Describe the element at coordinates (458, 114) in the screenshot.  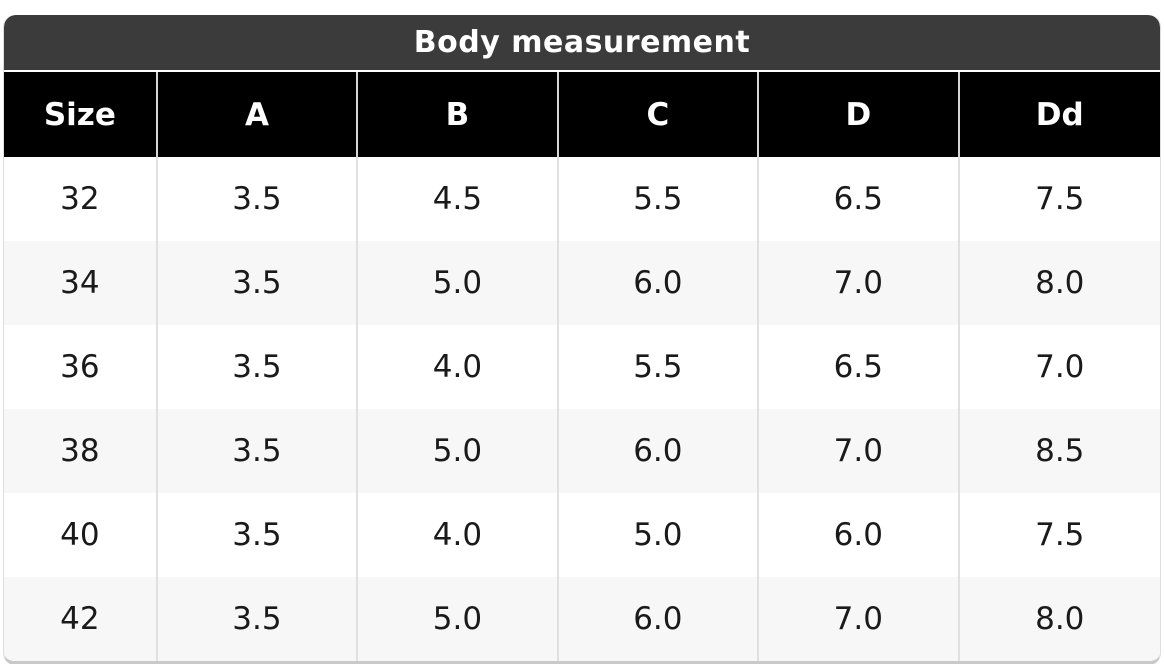
I see `column-header-b: B` at that location.